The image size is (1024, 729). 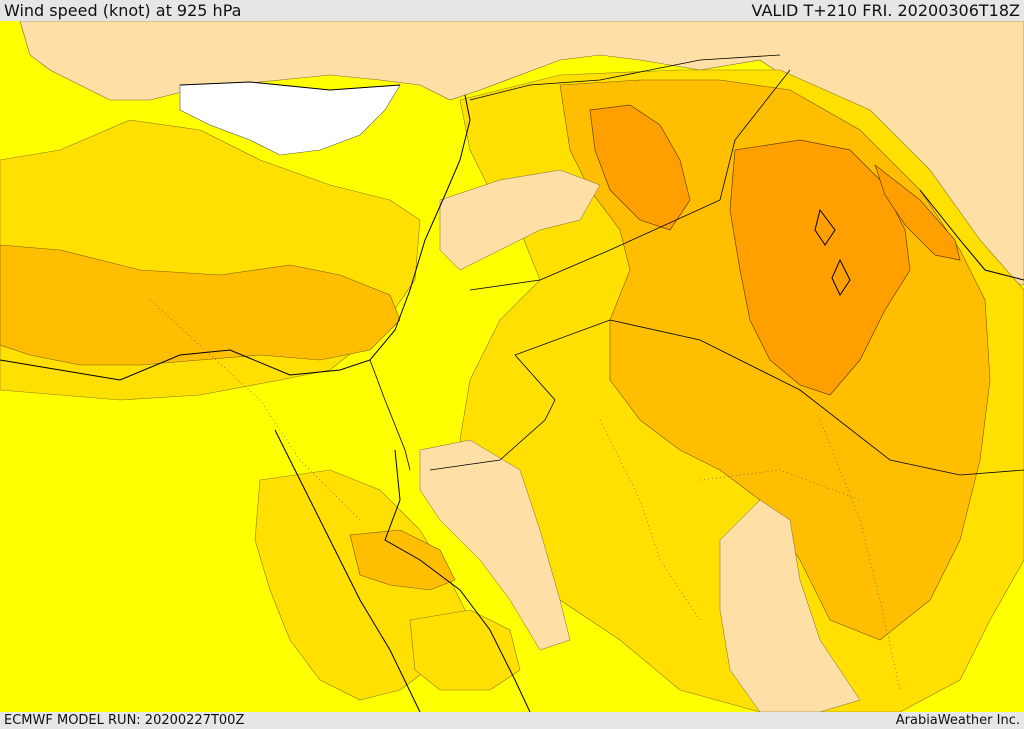 What do you see at coordinates (124, 720) in the screenshot?
I see `model-run: ECMWF MODEL RUN: 20200227T00Z` at bounding box center [124, 720].